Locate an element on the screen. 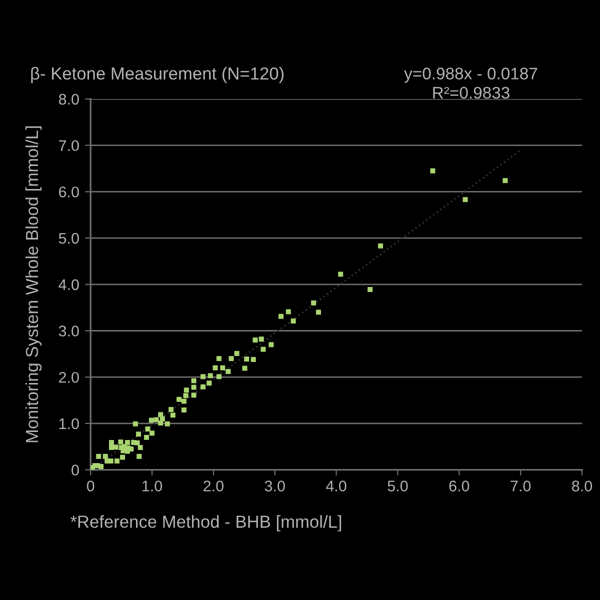 Image resolution: width=600 pixels, height=600 pixels. y-tick-label: 0 is located at coordinates (75, 470).